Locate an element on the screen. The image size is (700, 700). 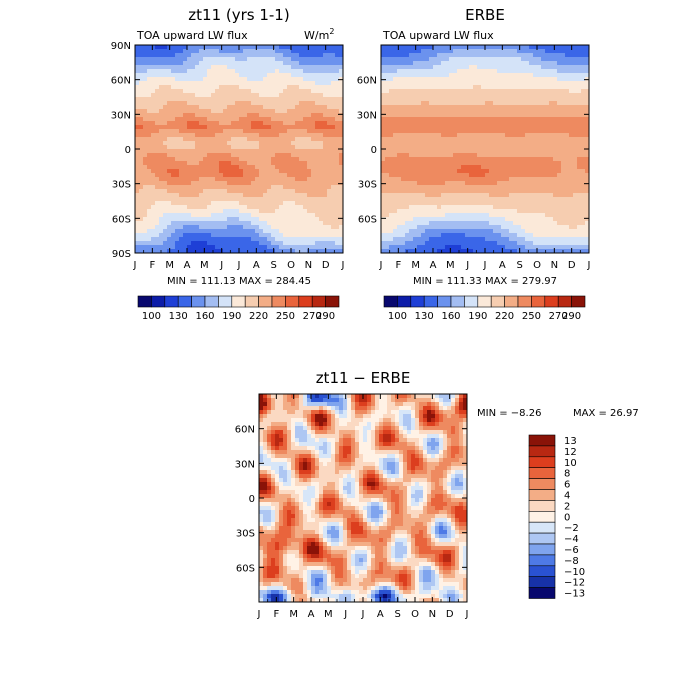
colorbar-label: 13 is located at coordinates (570, 441).